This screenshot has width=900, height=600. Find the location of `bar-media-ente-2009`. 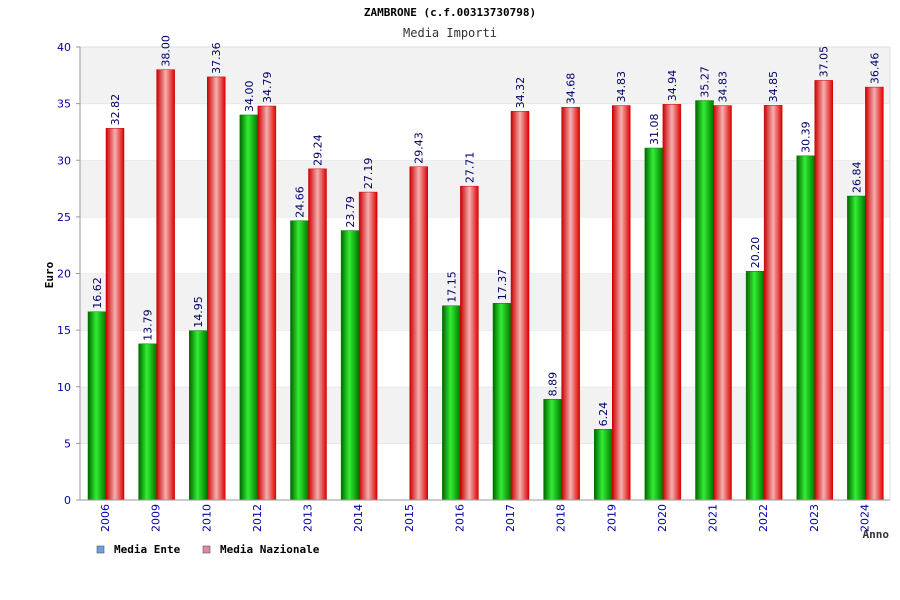

bar-media-ente-2009 is located at coordinates (147, 422).